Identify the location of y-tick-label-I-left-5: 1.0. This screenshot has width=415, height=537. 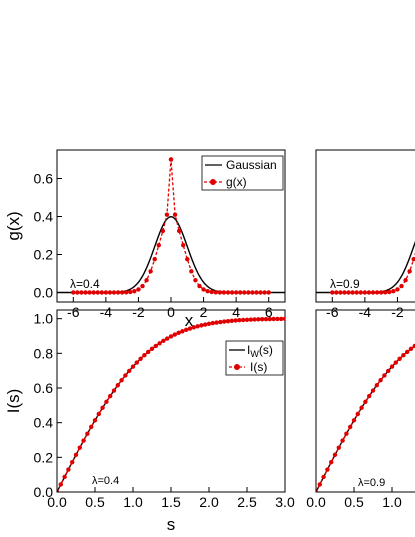
(44, 319).